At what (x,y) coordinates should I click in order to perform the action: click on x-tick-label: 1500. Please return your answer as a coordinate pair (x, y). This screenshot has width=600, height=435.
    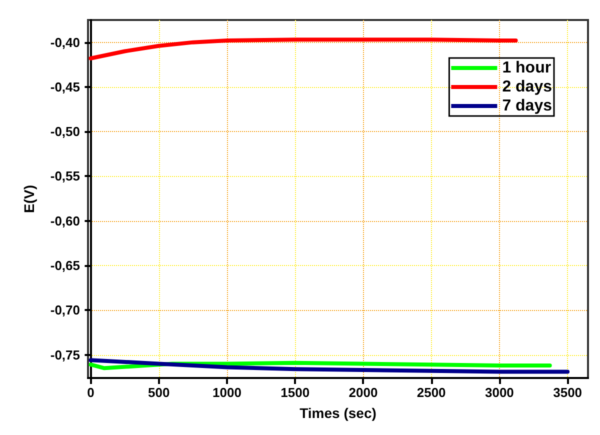
    Looking at the image, I should click on (295, 392).